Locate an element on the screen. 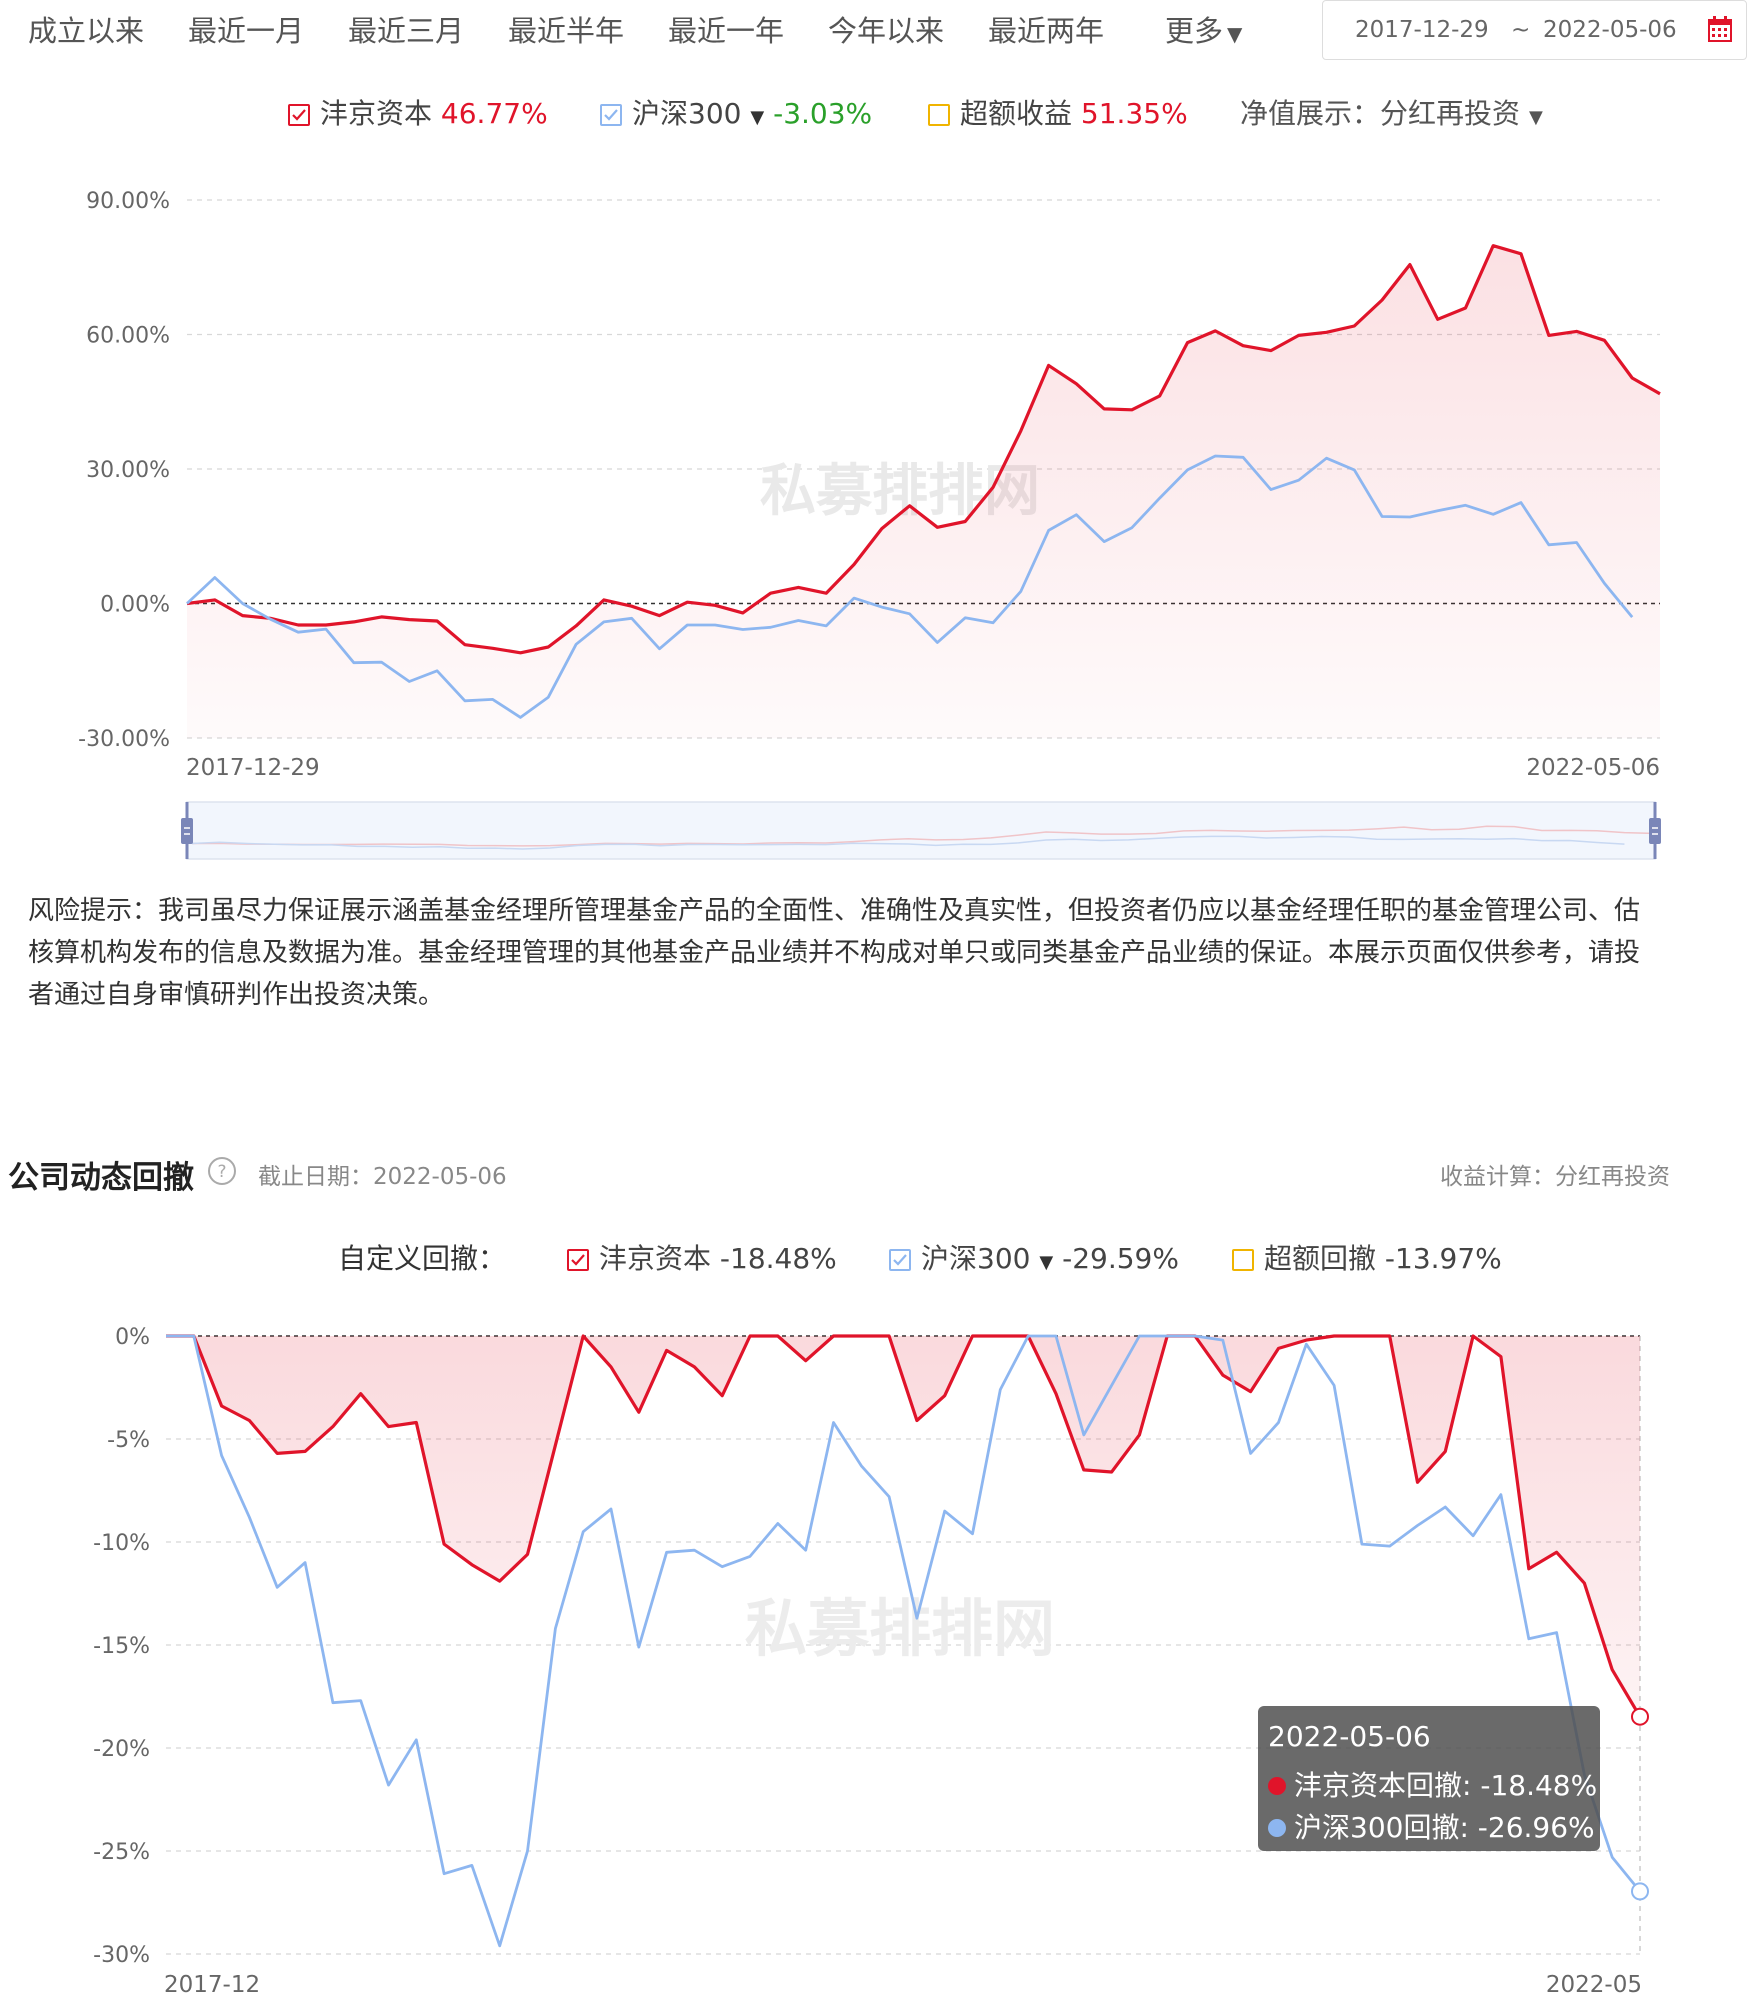  legend-excess: 超额收益 51.35% is located at coordinates (1058, 112).